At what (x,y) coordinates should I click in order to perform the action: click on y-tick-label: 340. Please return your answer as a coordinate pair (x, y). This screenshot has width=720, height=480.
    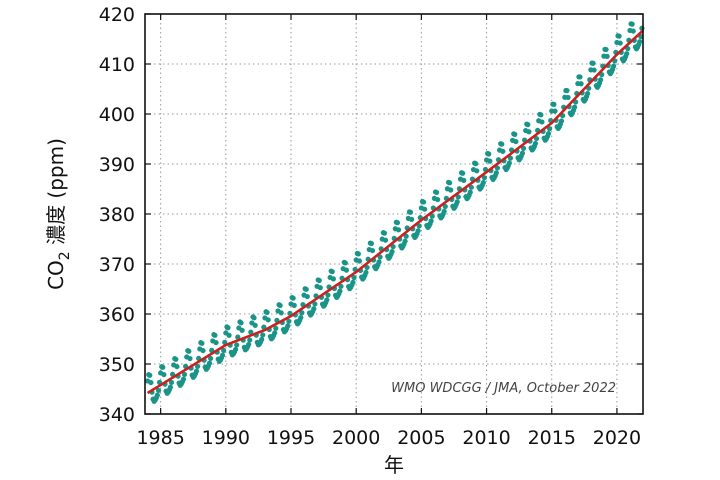
    Looking at the image, I should click on (117, 415).